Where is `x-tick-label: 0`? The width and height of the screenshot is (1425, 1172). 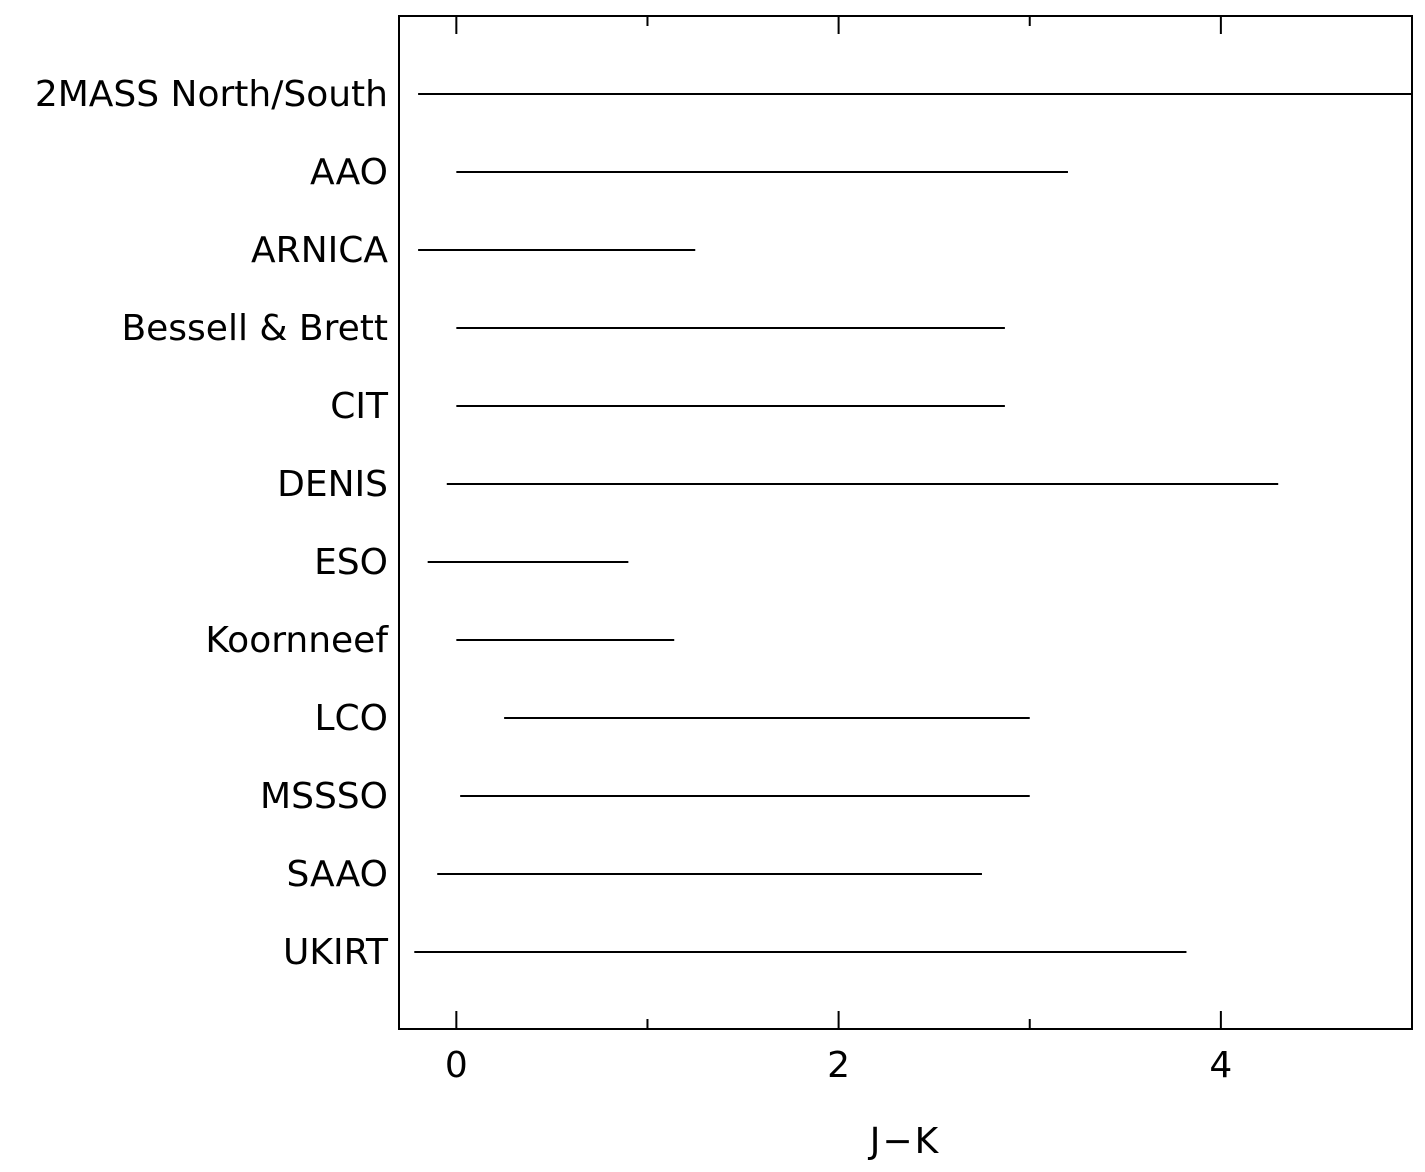 x-tick-label: 0 is located at coordinates (456, 1065).